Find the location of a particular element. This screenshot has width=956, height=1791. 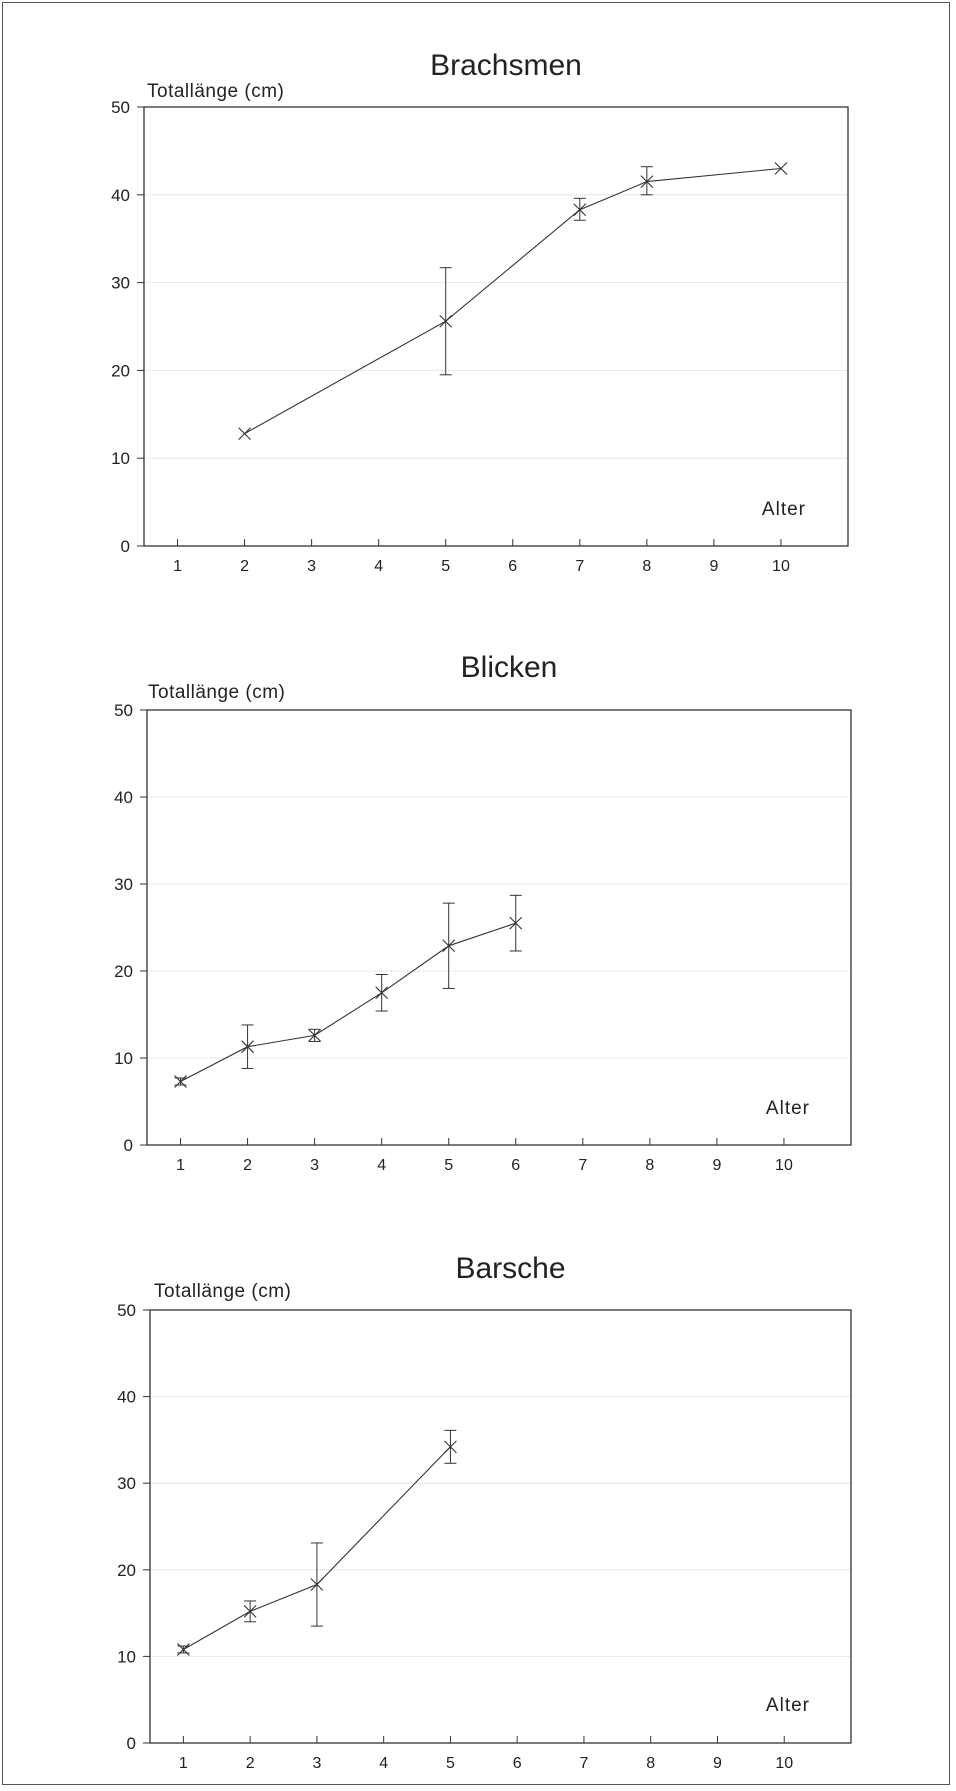

error-bar is located at coordinates (646, 181).